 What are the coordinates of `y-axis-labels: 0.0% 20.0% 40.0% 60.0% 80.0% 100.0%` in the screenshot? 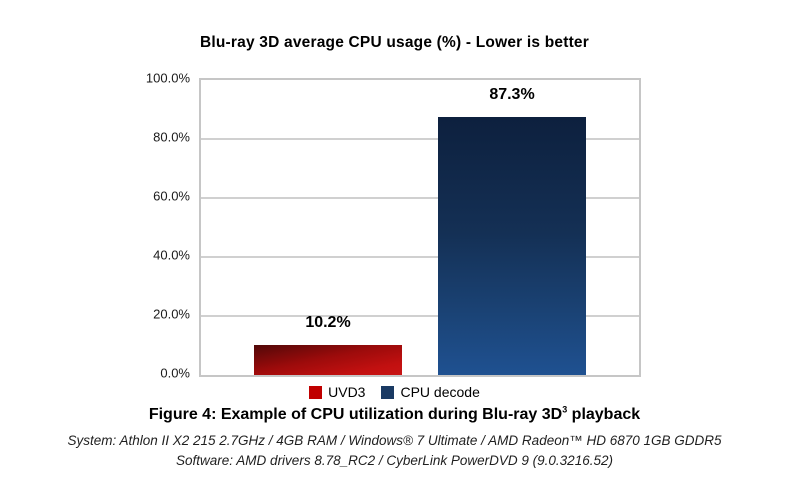 It's located at (95, 226).